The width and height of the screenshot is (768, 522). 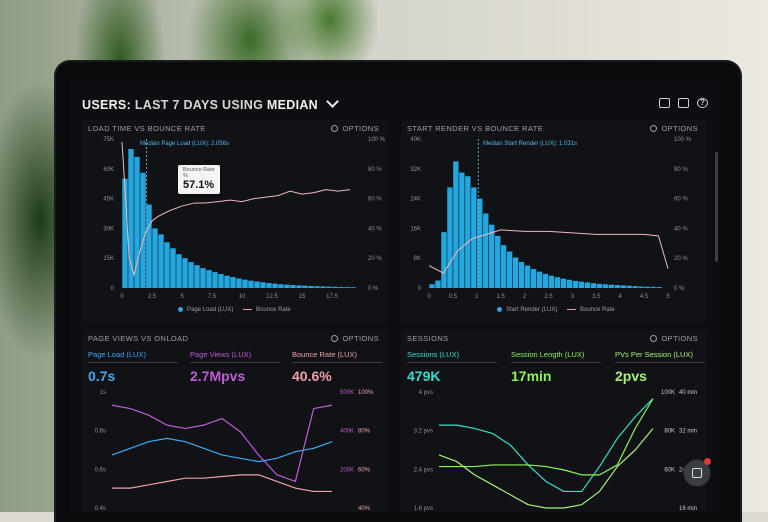 I want to click on pageviews-line-chart: 0.4s 0.6s 0.8s 1s 200K 400K 500K 40% 60% 80% 100%, so click(x=234, y=451).